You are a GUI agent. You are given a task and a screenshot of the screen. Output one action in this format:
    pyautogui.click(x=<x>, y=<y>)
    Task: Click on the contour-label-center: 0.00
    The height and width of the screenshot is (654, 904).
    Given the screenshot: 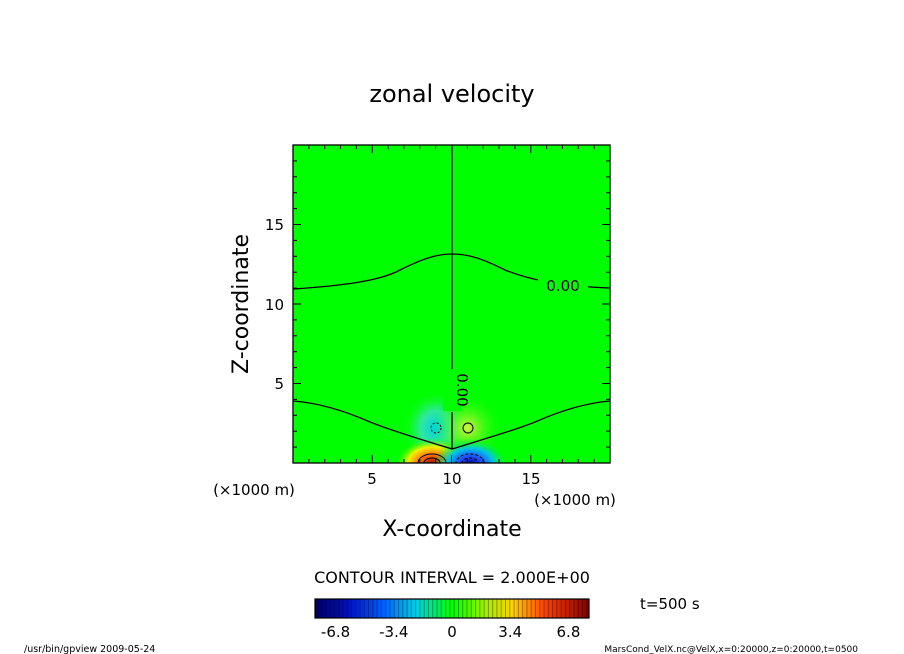 What is the action you would take?
    pyautogui.click(x=462, y=389)
    